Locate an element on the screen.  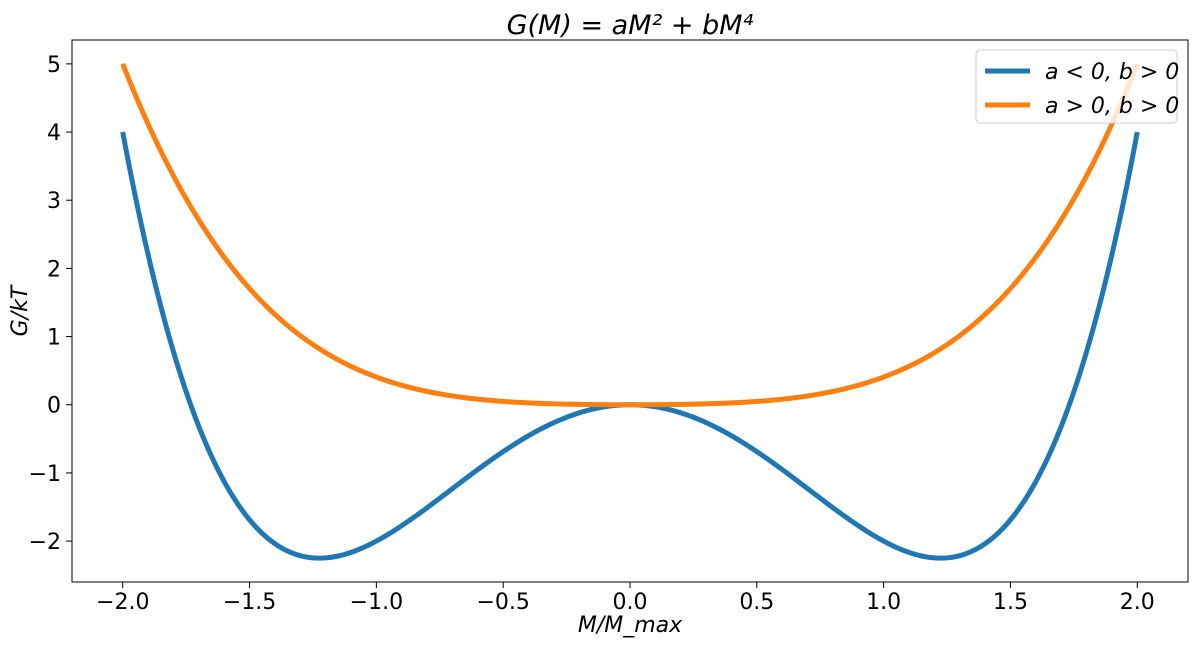
y-tick-label: −2 is located at coordinates (45, 542).